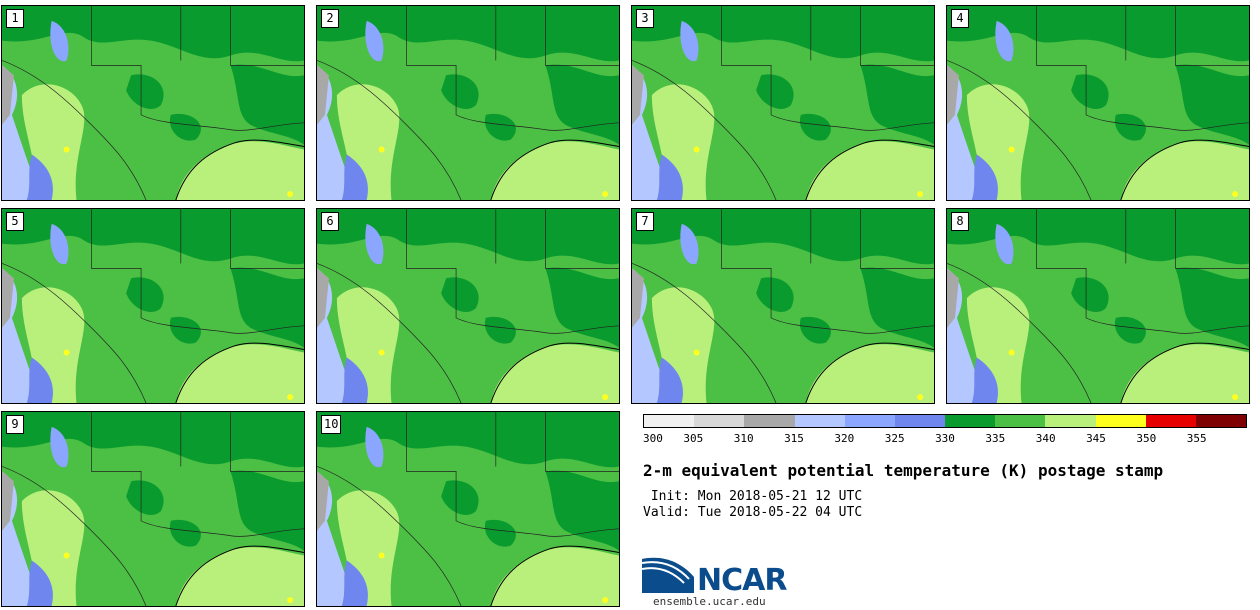  What do you see at coordinates (468, 509) in the screenshot?
I see `postage-stamp-map: 10` at bounding box center [468, 509].